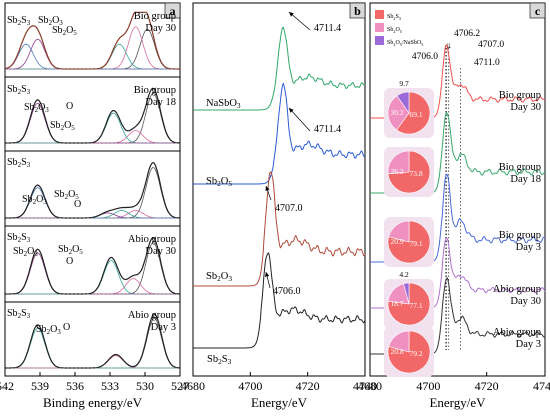 This screenshot has width=550, height=420. What do you see at coordinates (404, 83) in the screenshot?
I see `pie-value-label: 9.7` at bounding box center [404, 83].